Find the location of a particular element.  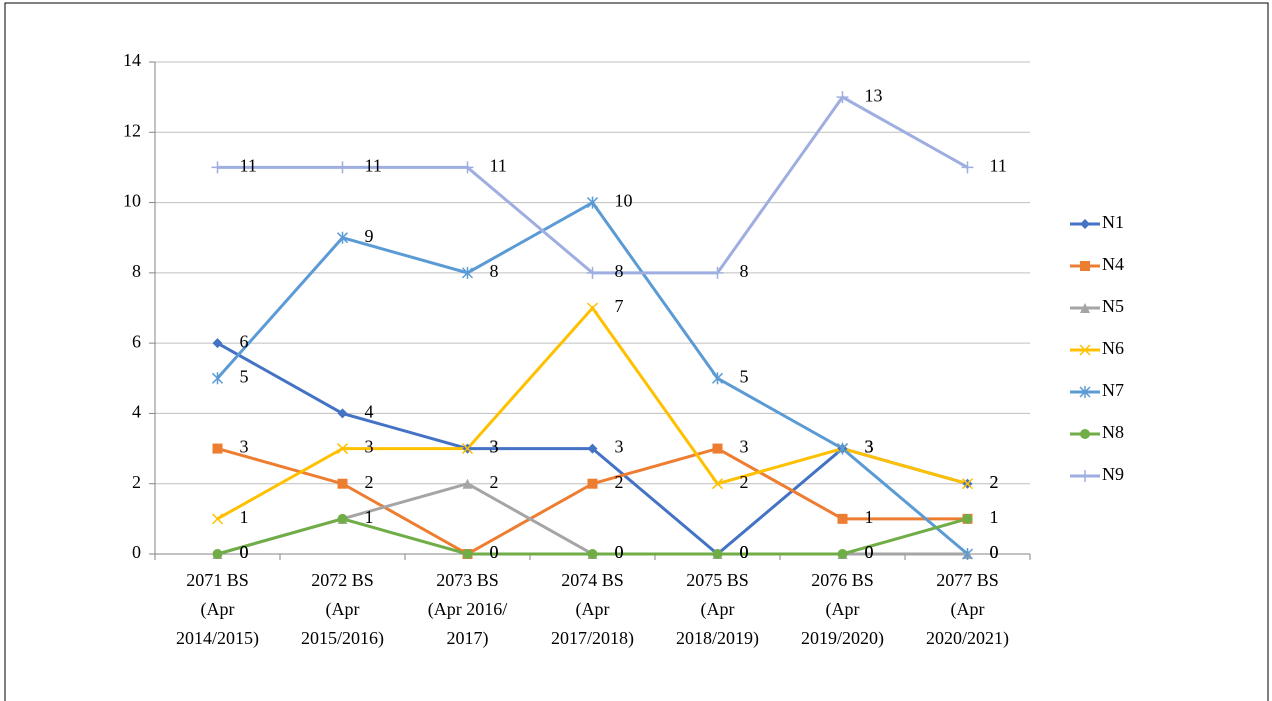

y-tick-label: 10 is located at coordinates (132, 201).